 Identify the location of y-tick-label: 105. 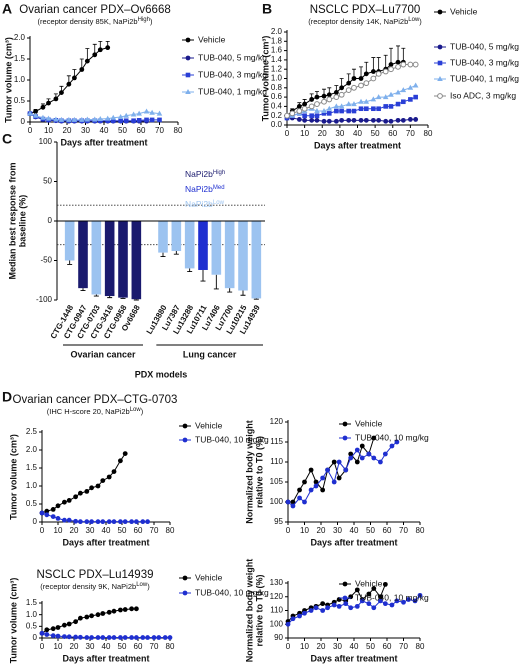
(277, 481).